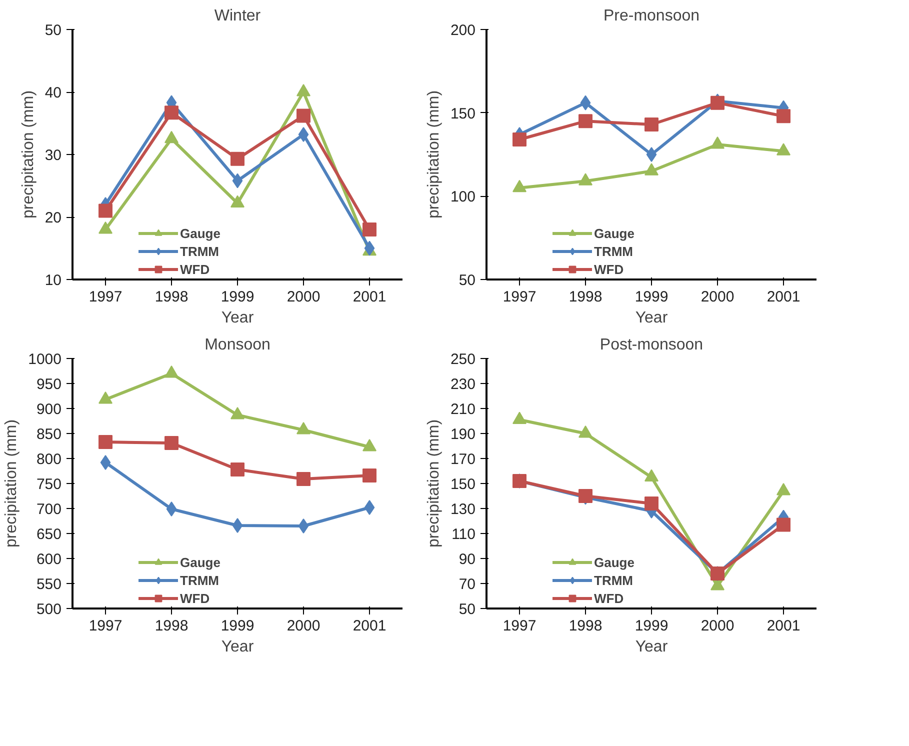  Describe the element at coordinates (53, 280) in the screenshot. I see `y-tick-label: 10` at that location.